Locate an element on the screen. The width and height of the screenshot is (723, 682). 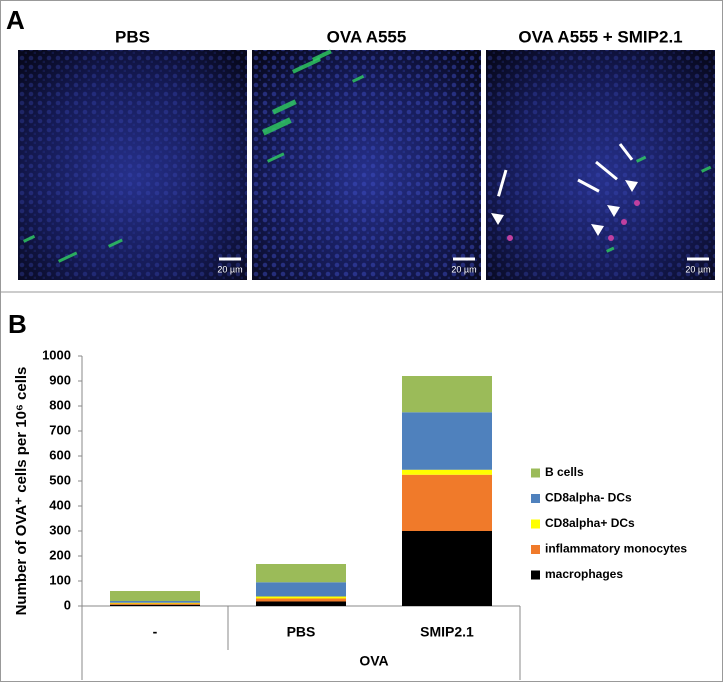
x-group-label: OVA is located at coordinates (373, 661).